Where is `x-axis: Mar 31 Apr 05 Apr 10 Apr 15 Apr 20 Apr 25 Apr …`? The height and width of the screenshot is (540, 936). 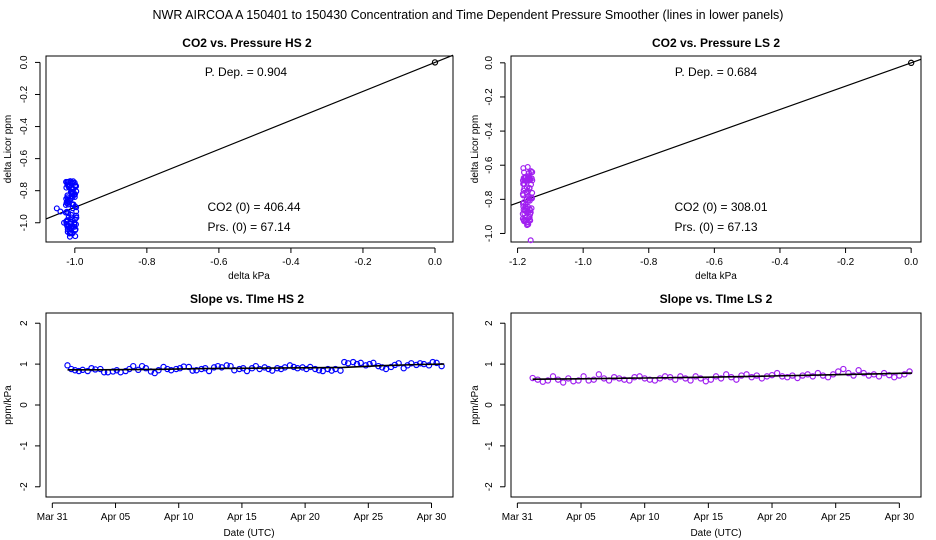 x-axis: Mar 31 Apr 05 Apr 10 Apr 15 Apr 20 Apr 25 Apr … is located at coordinates (242, 512).